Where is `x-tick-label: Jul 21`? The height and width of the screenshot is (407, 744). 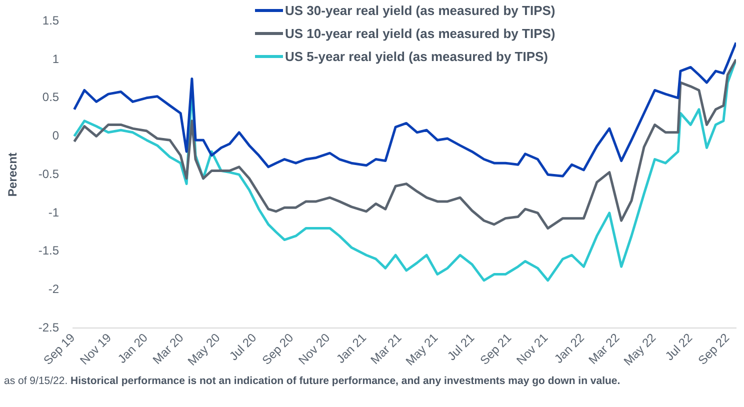
x-tick-label: Jul 21 is located at coordinates (461, 347).